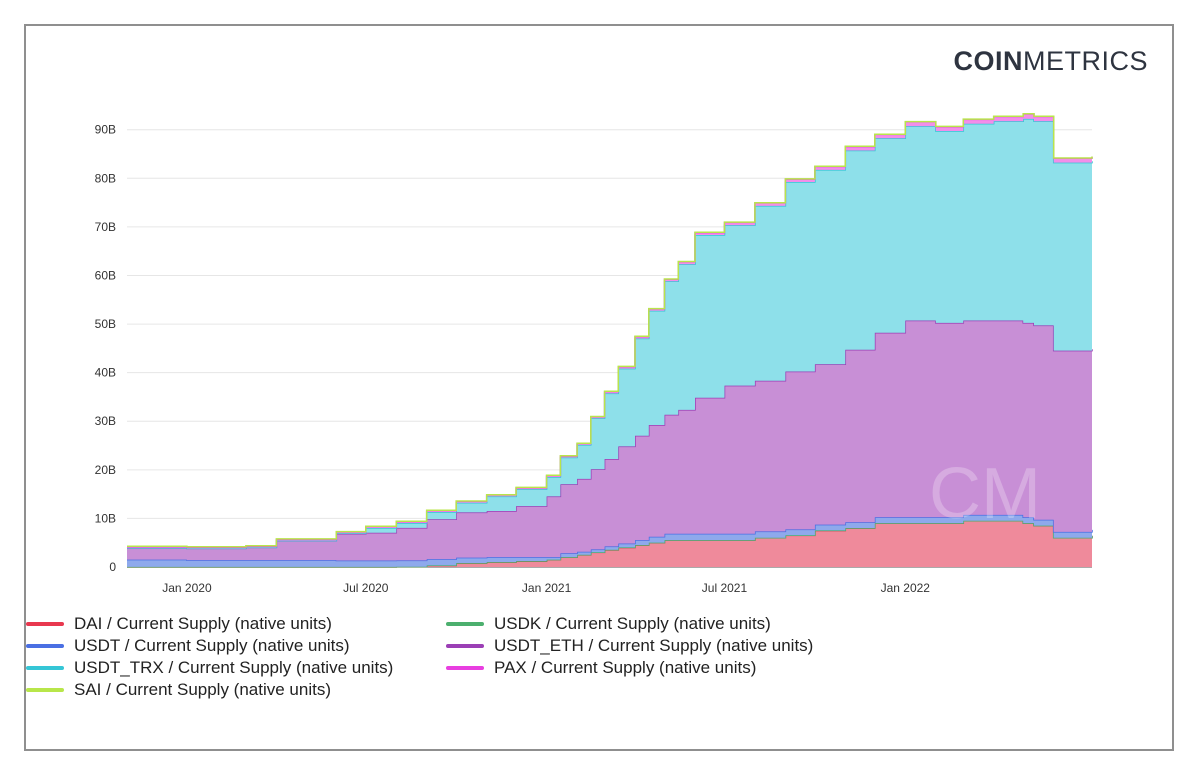 The height and width of the screenshot is (777, 1200). I want to click on area-dai, so click(609, 543).